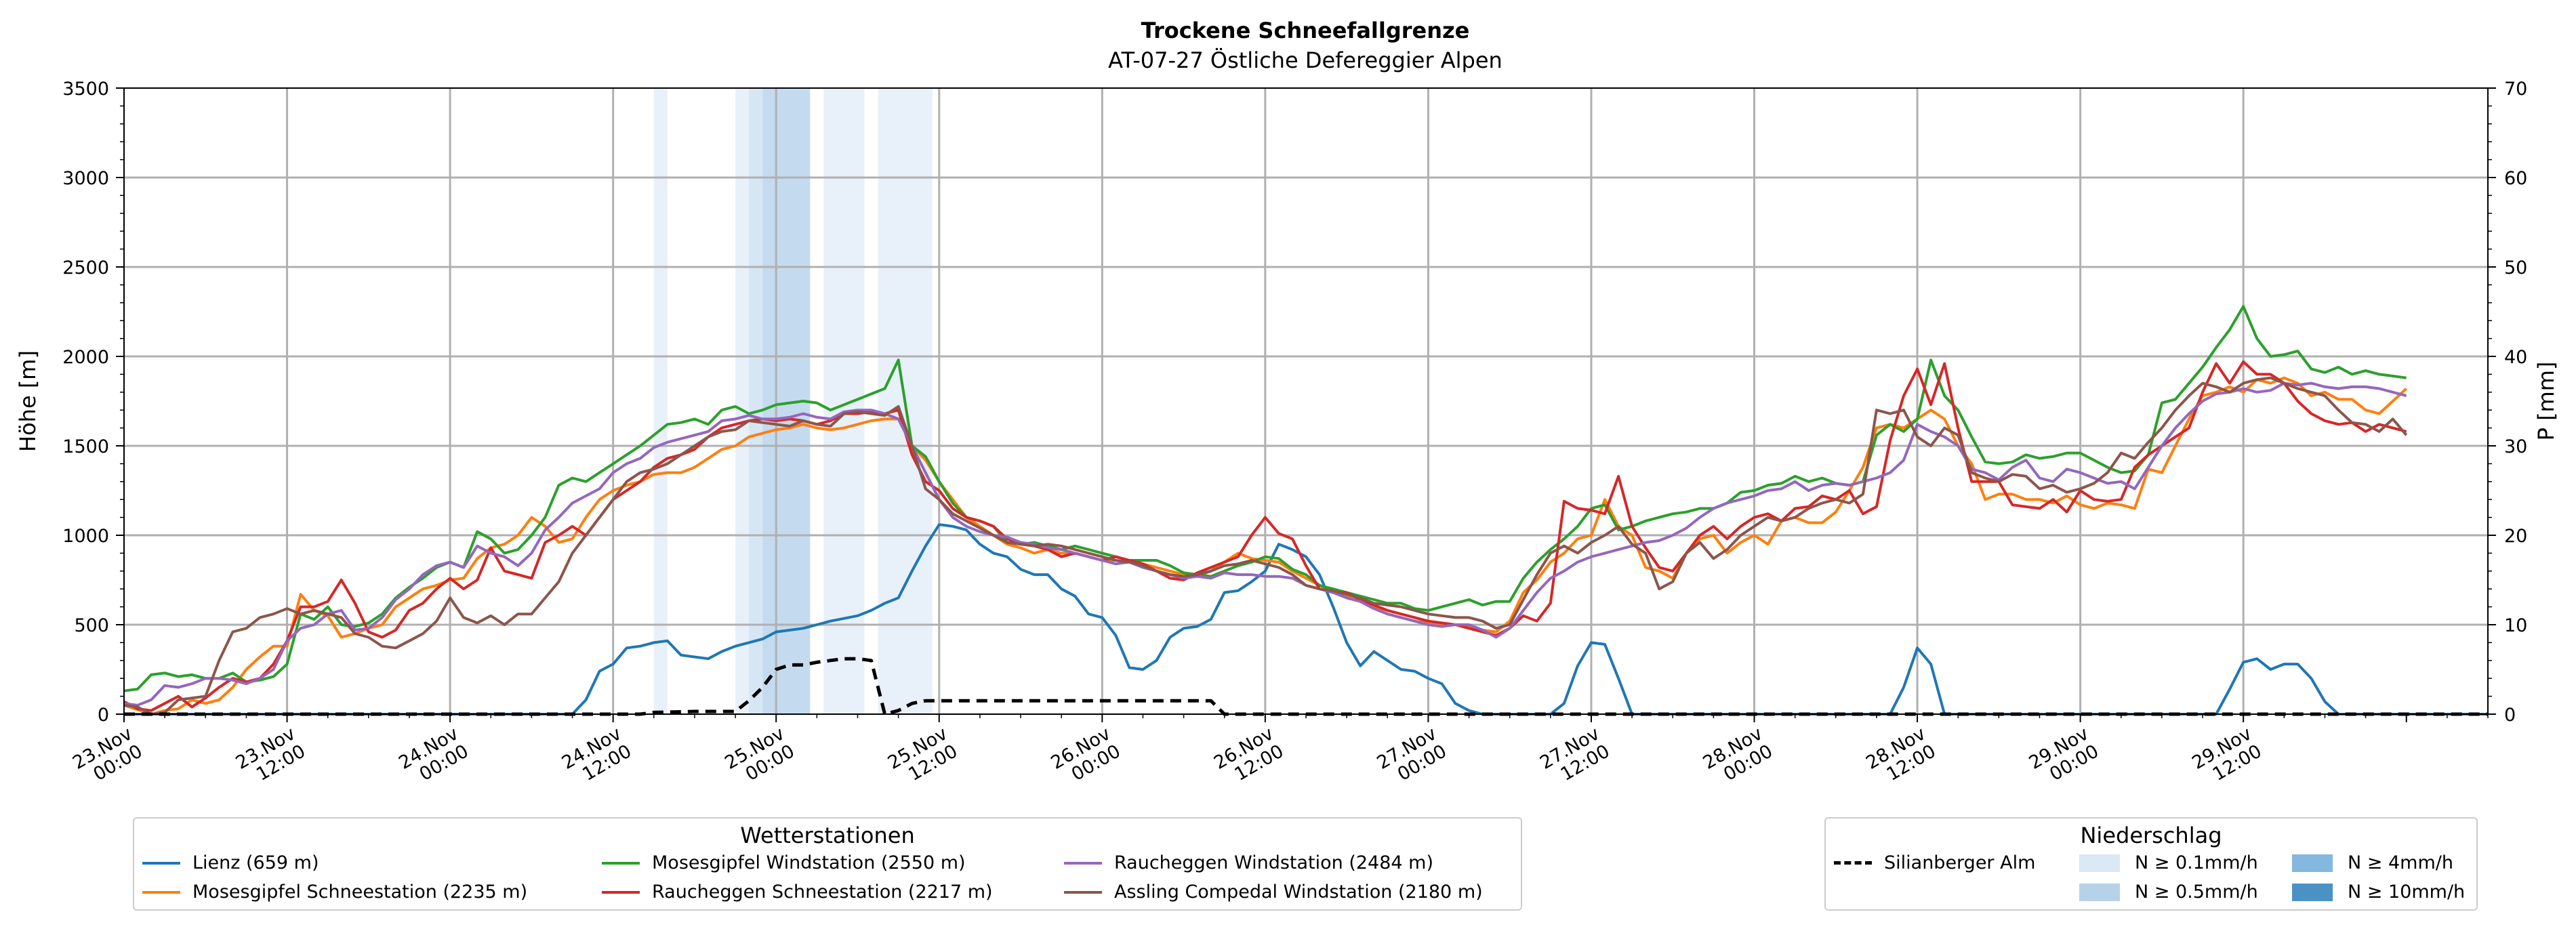 The image size is (2576, 933). Describe the element at coordinates (1305, 60) in the screenshot. I see `chart-subtitle: AT-07-27 Östliche Defereggier Alpen` at that location.